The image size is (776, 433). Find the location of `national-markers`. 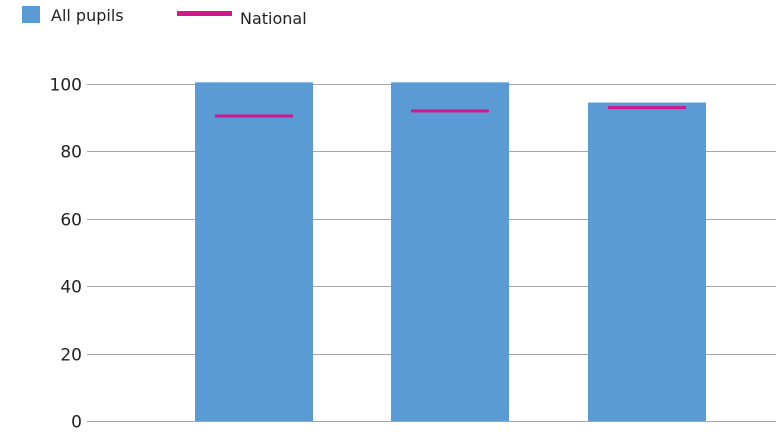

national-markers is located at coordinates (450, 112).